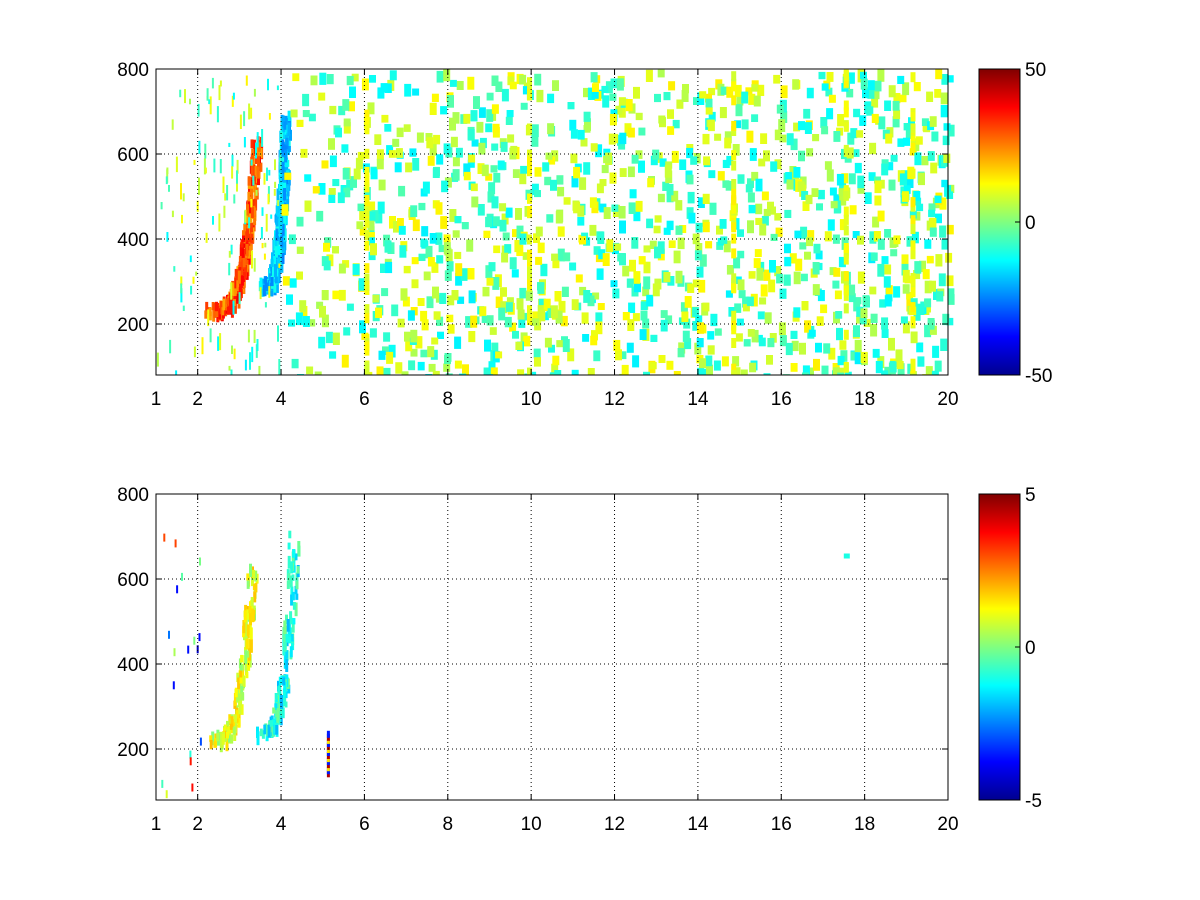  Describe the element at coordinates (947, 399) in the screenshot. I see `x-tick-label: 20` at that location.